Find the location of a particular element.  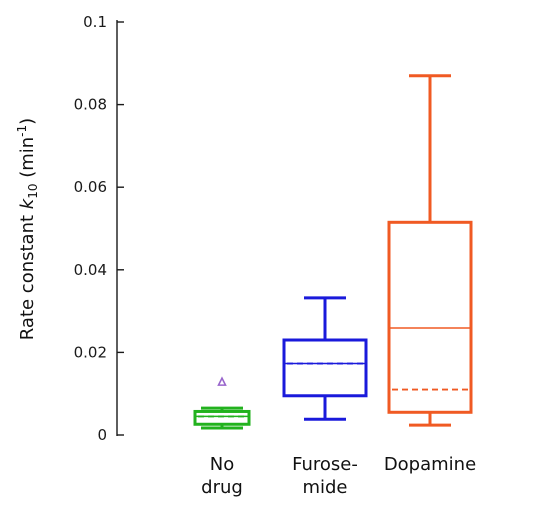

y-tick-label: 0 is located at coordinates (102, 435).